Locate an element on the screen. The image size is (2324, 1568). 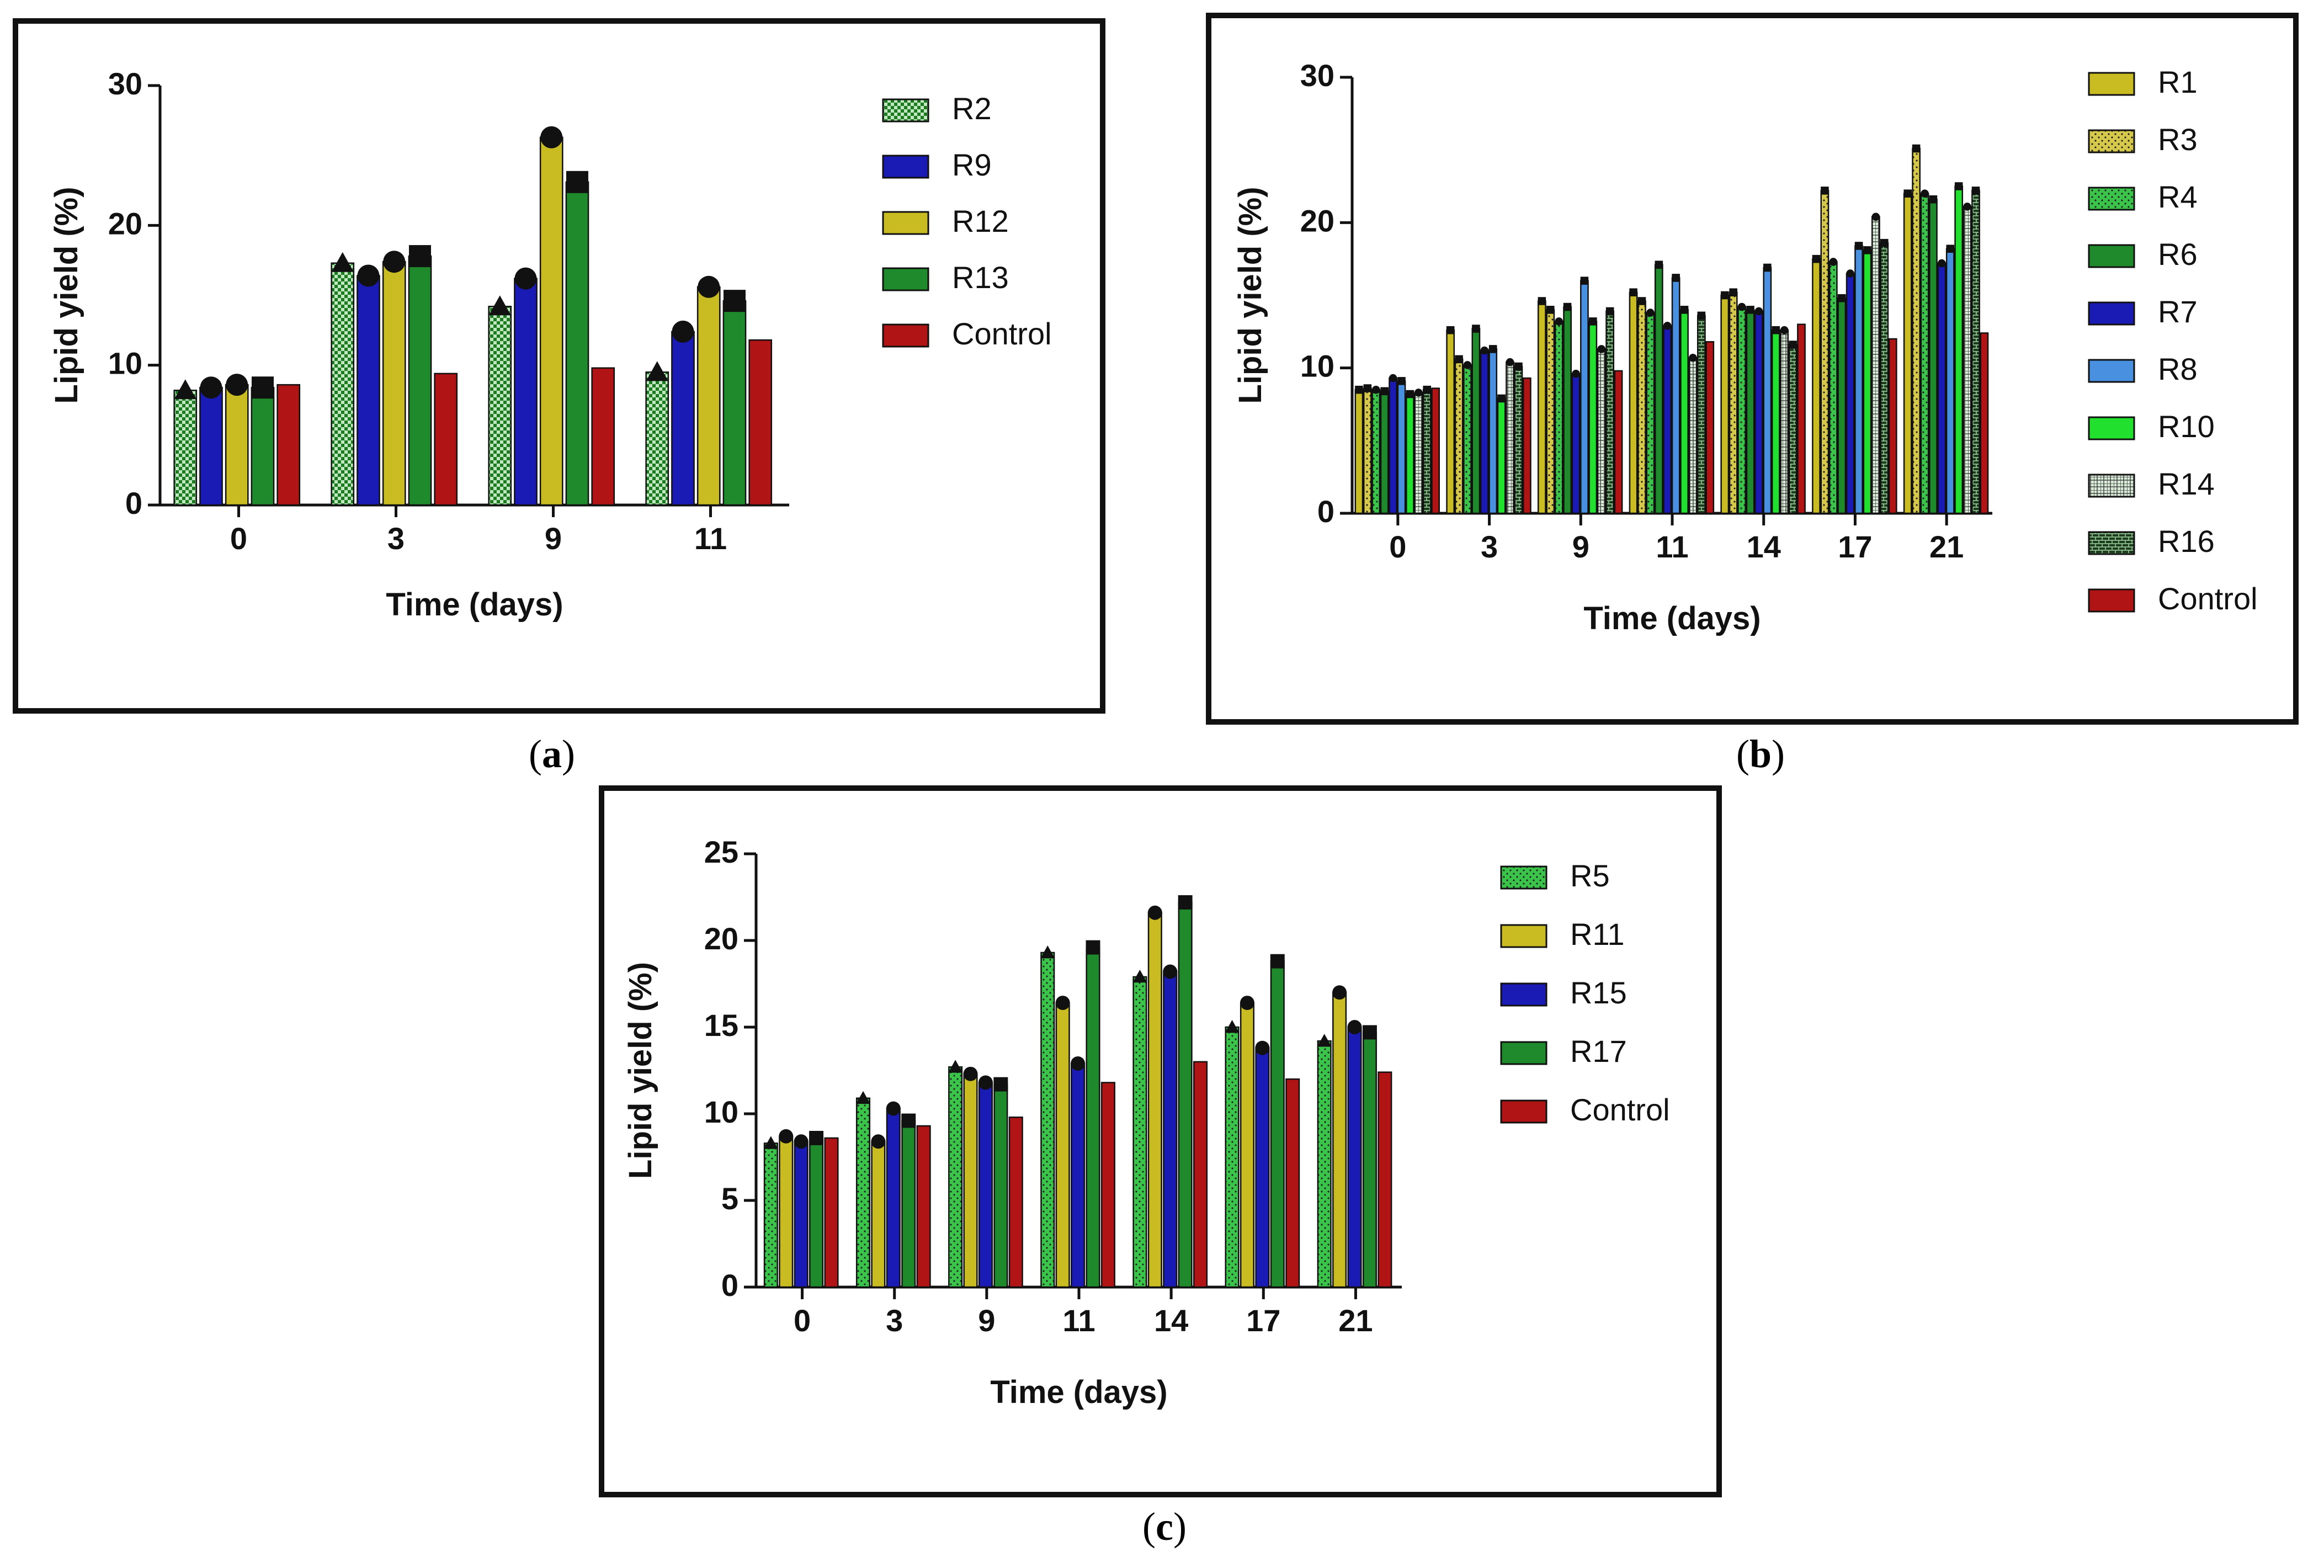
caption-b-label: b is located at coordinates (1760, 754).